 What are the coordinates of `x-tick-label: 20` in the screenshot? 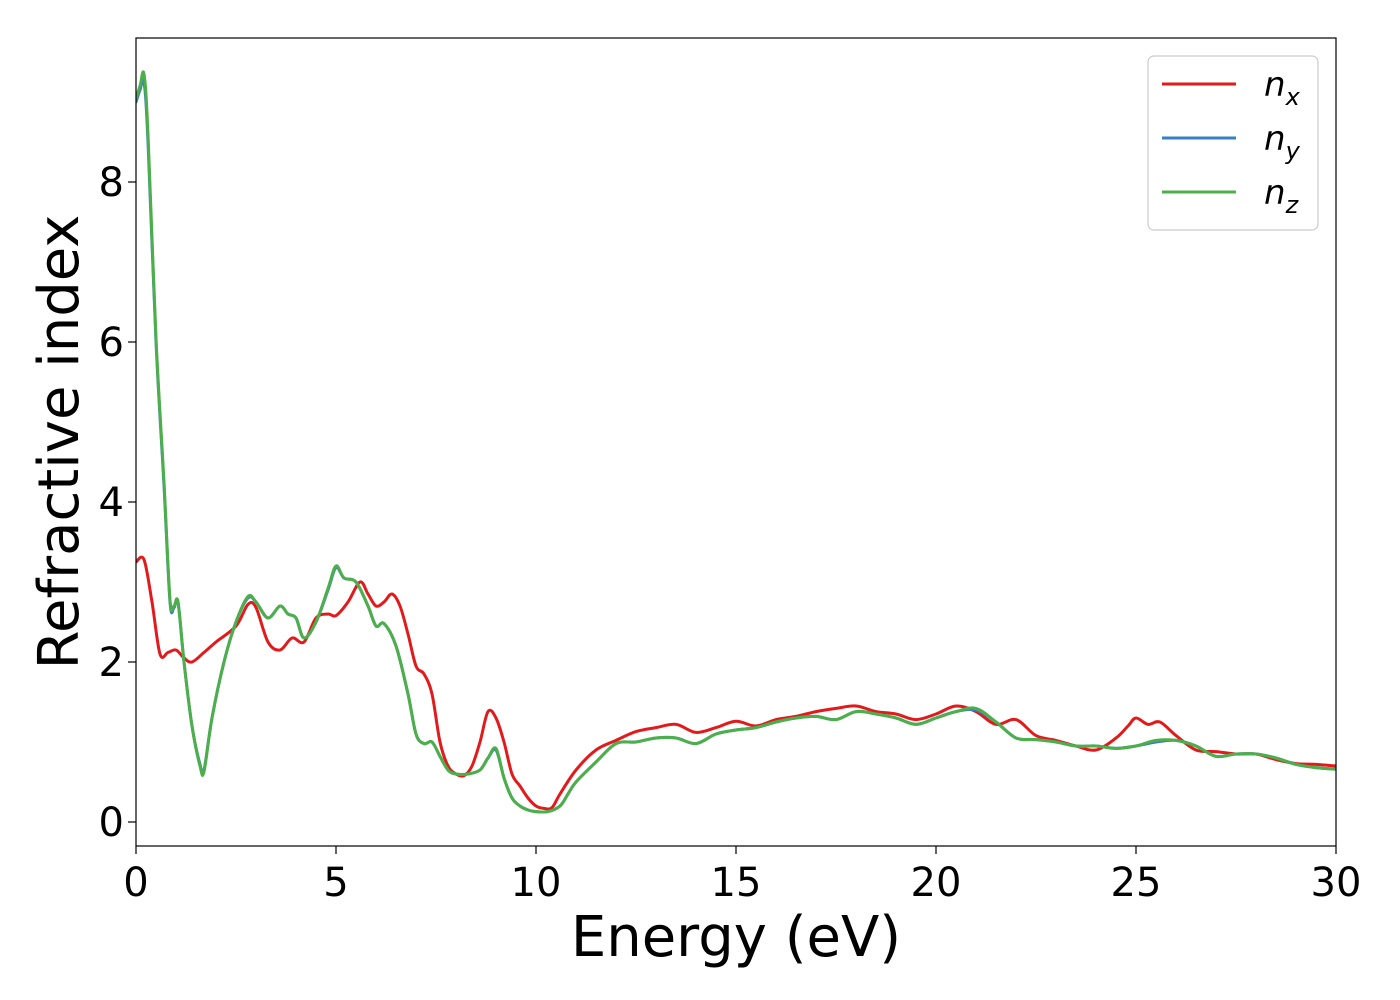 It's located at (936, 883).